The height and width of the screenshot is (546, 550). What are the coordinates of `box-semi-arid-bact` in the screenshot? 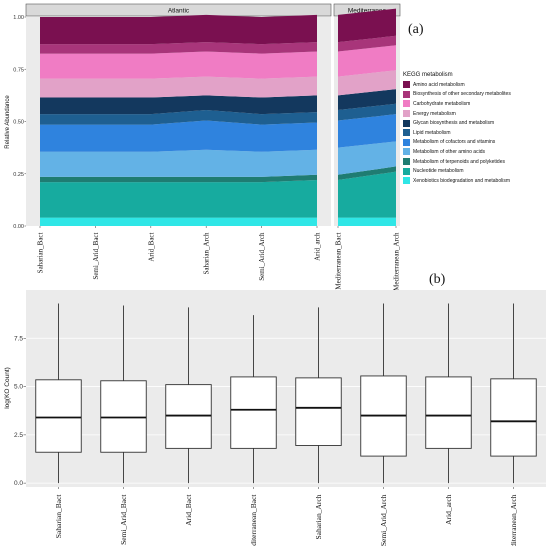 It's located at (123, 394).